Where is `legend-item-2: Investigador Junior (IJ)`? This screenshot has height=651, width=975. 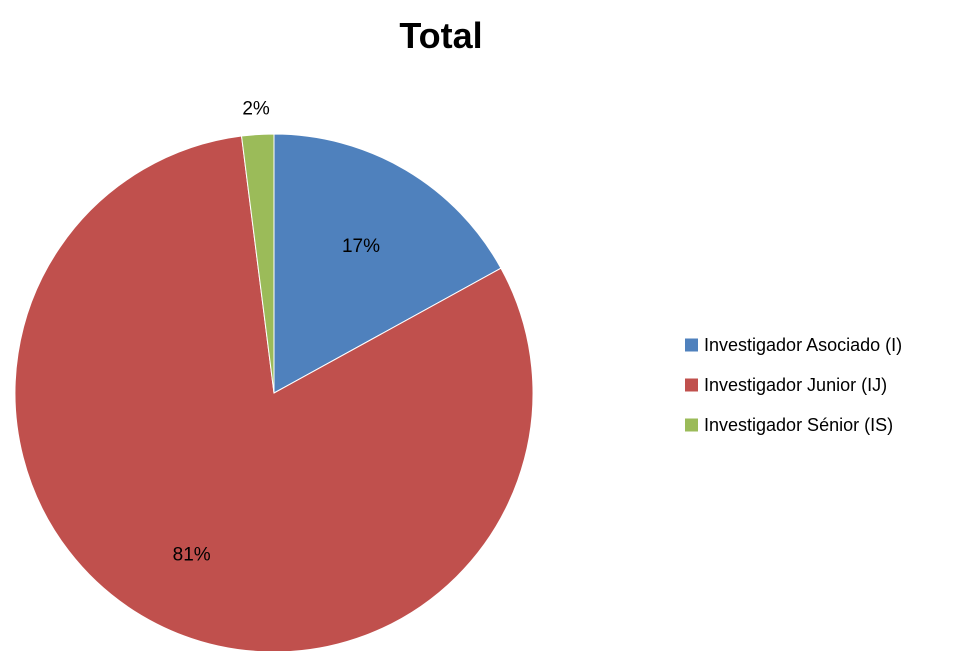 legend-item-2: Investigador Junior (IJ) is located at coordinates (786, 385).